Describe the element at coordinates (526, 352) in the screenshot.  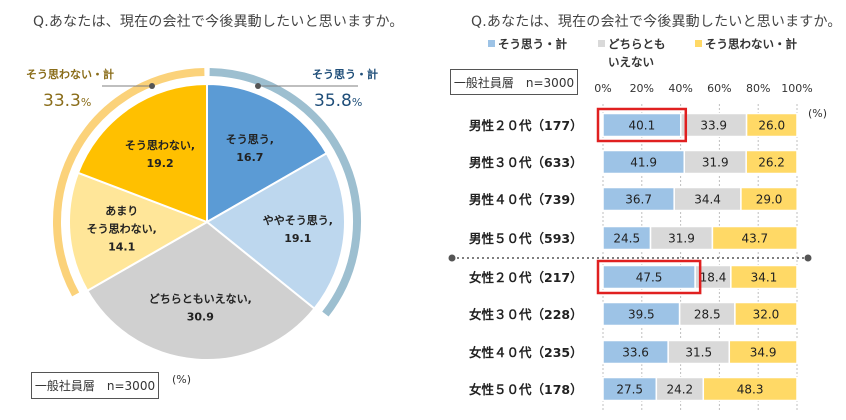
I see `category-label: 女性４０代（235）` at that location.